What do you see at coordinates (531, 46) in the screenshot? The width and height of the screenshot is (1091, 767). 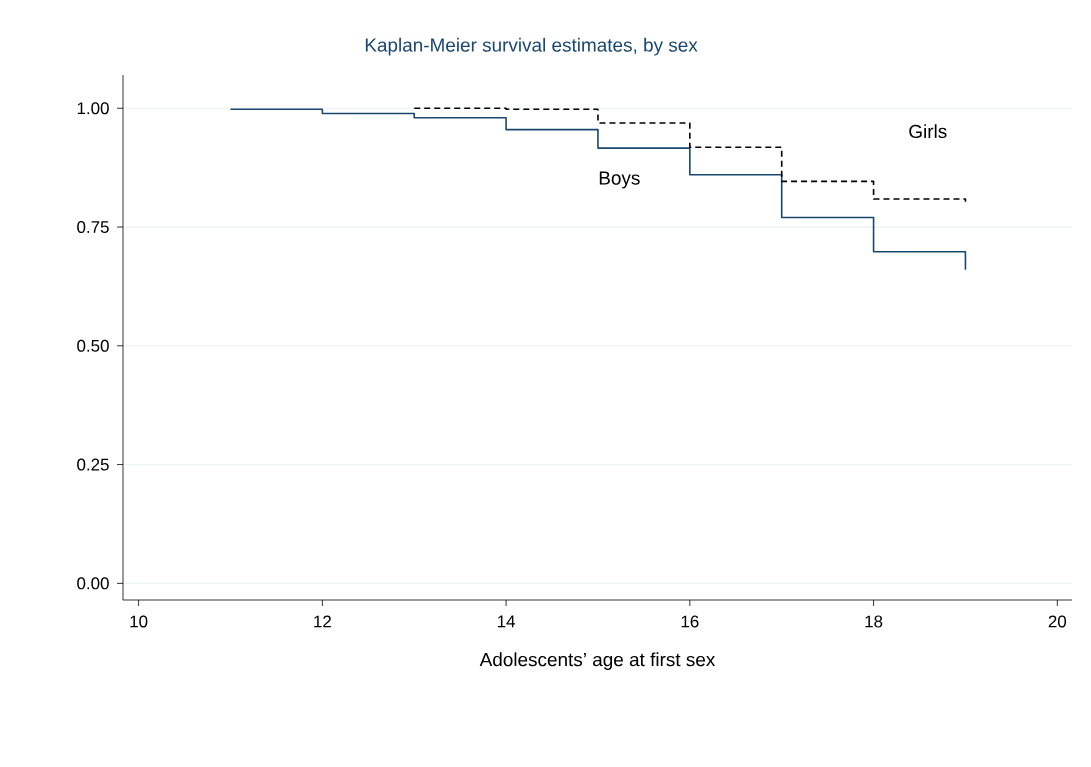 I see `chart-title: Kaplan-Meier survival estimates, by sex` at bounding box center [531, 46].